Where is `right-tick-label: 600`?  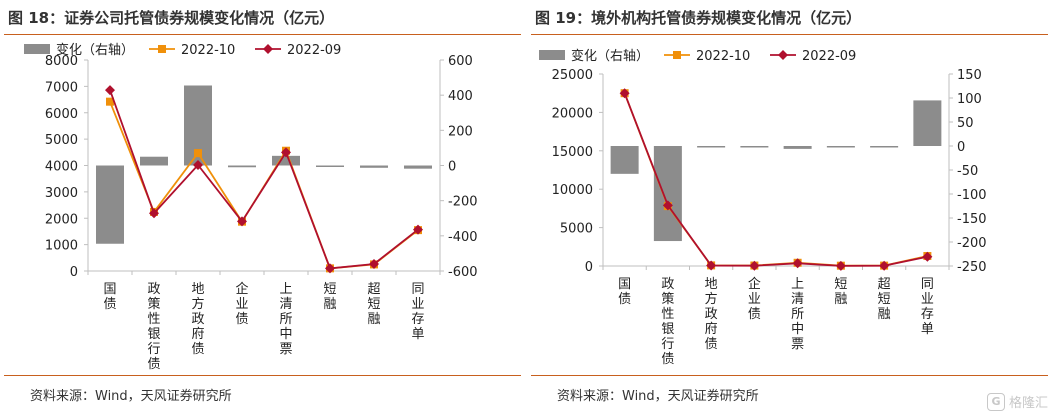
right-tick-label: 600 is located at coordinates (460, 61).